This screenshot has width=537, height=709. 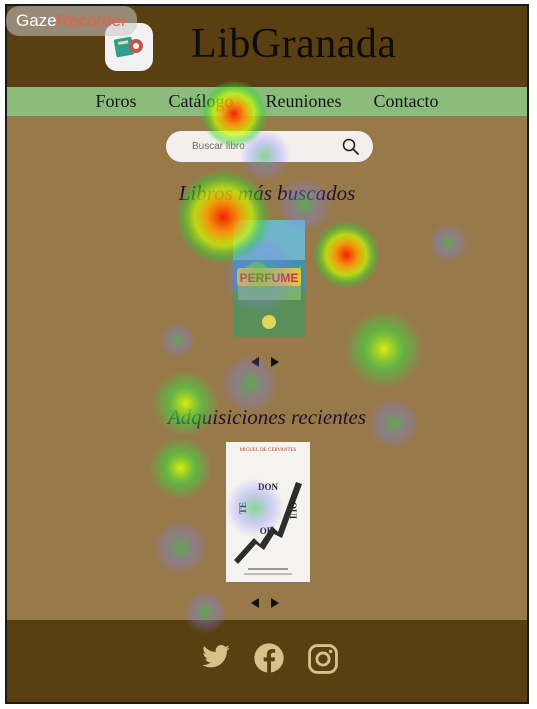 What do you see at coordinates (351, 147) in the screenshot?
I see `search-icon` at bounding box center [351, 147].